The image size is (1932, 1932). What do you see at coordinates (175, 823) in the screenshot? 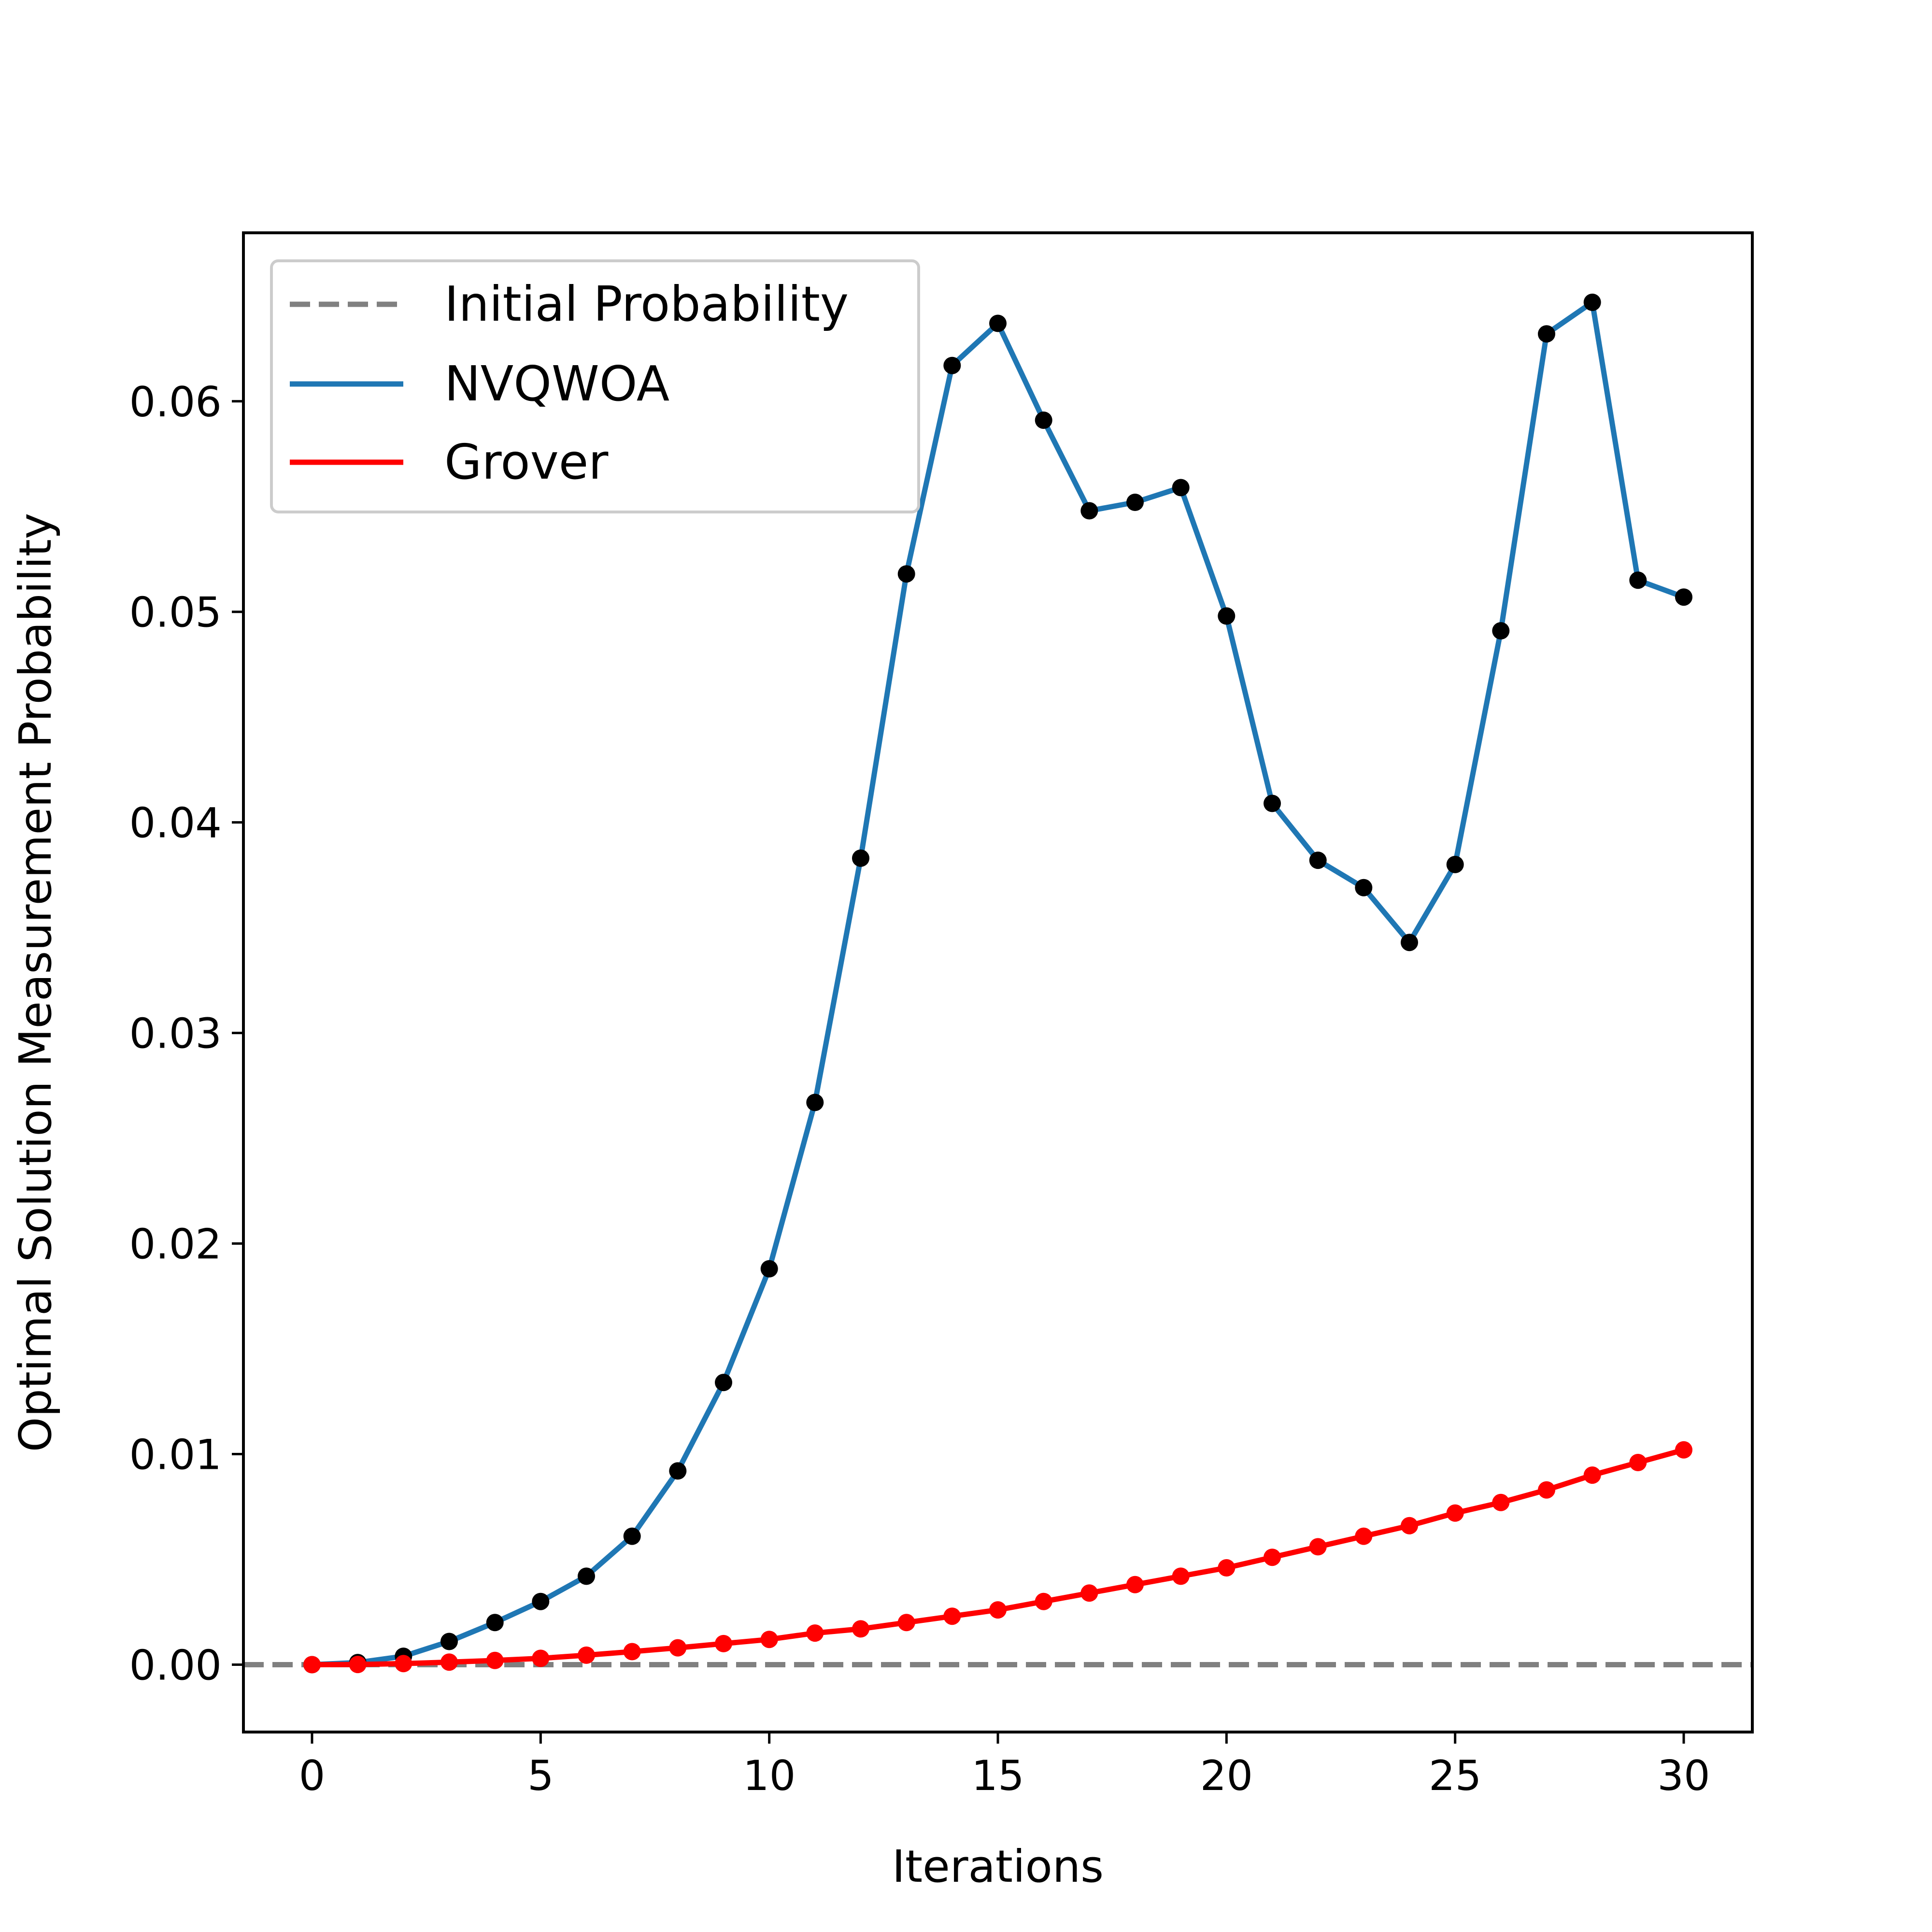
I see `y-tick-label: 0.04` at bounding box center [175, 823].